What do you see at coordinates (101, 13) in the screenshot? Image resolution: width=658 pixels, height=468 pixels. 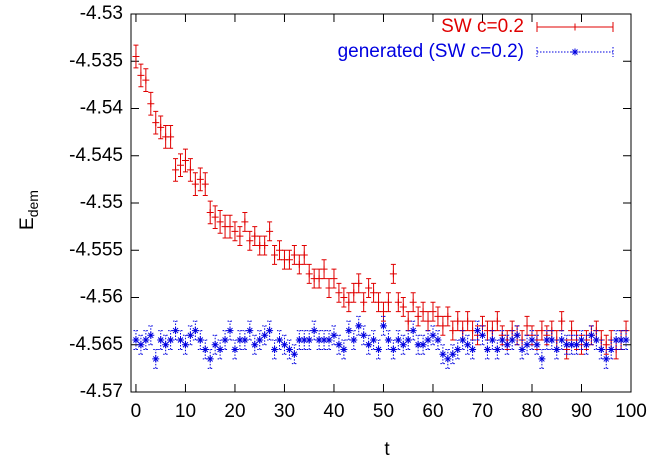 I see `y-tick-label: -4.53` at bounding box center [101, 13].